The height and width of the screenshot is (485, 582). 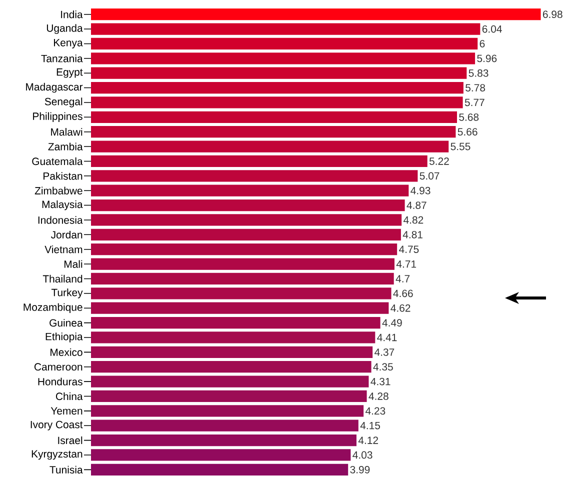 I want to click on data-label: 5.07, so click(x=430, y=176).